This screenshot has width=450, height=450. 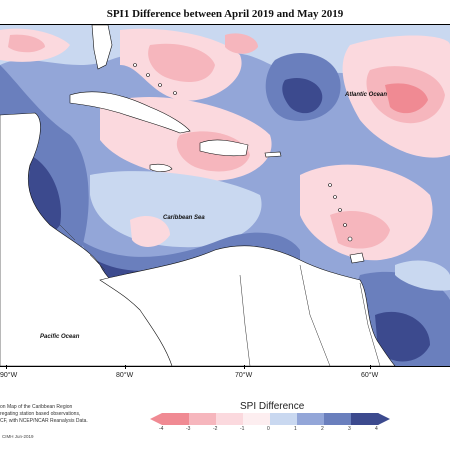 What do you see at coordinates (376, 429) in the screenshot?
I see `legend-tick-label: 4` at bounding box center [376, 429].